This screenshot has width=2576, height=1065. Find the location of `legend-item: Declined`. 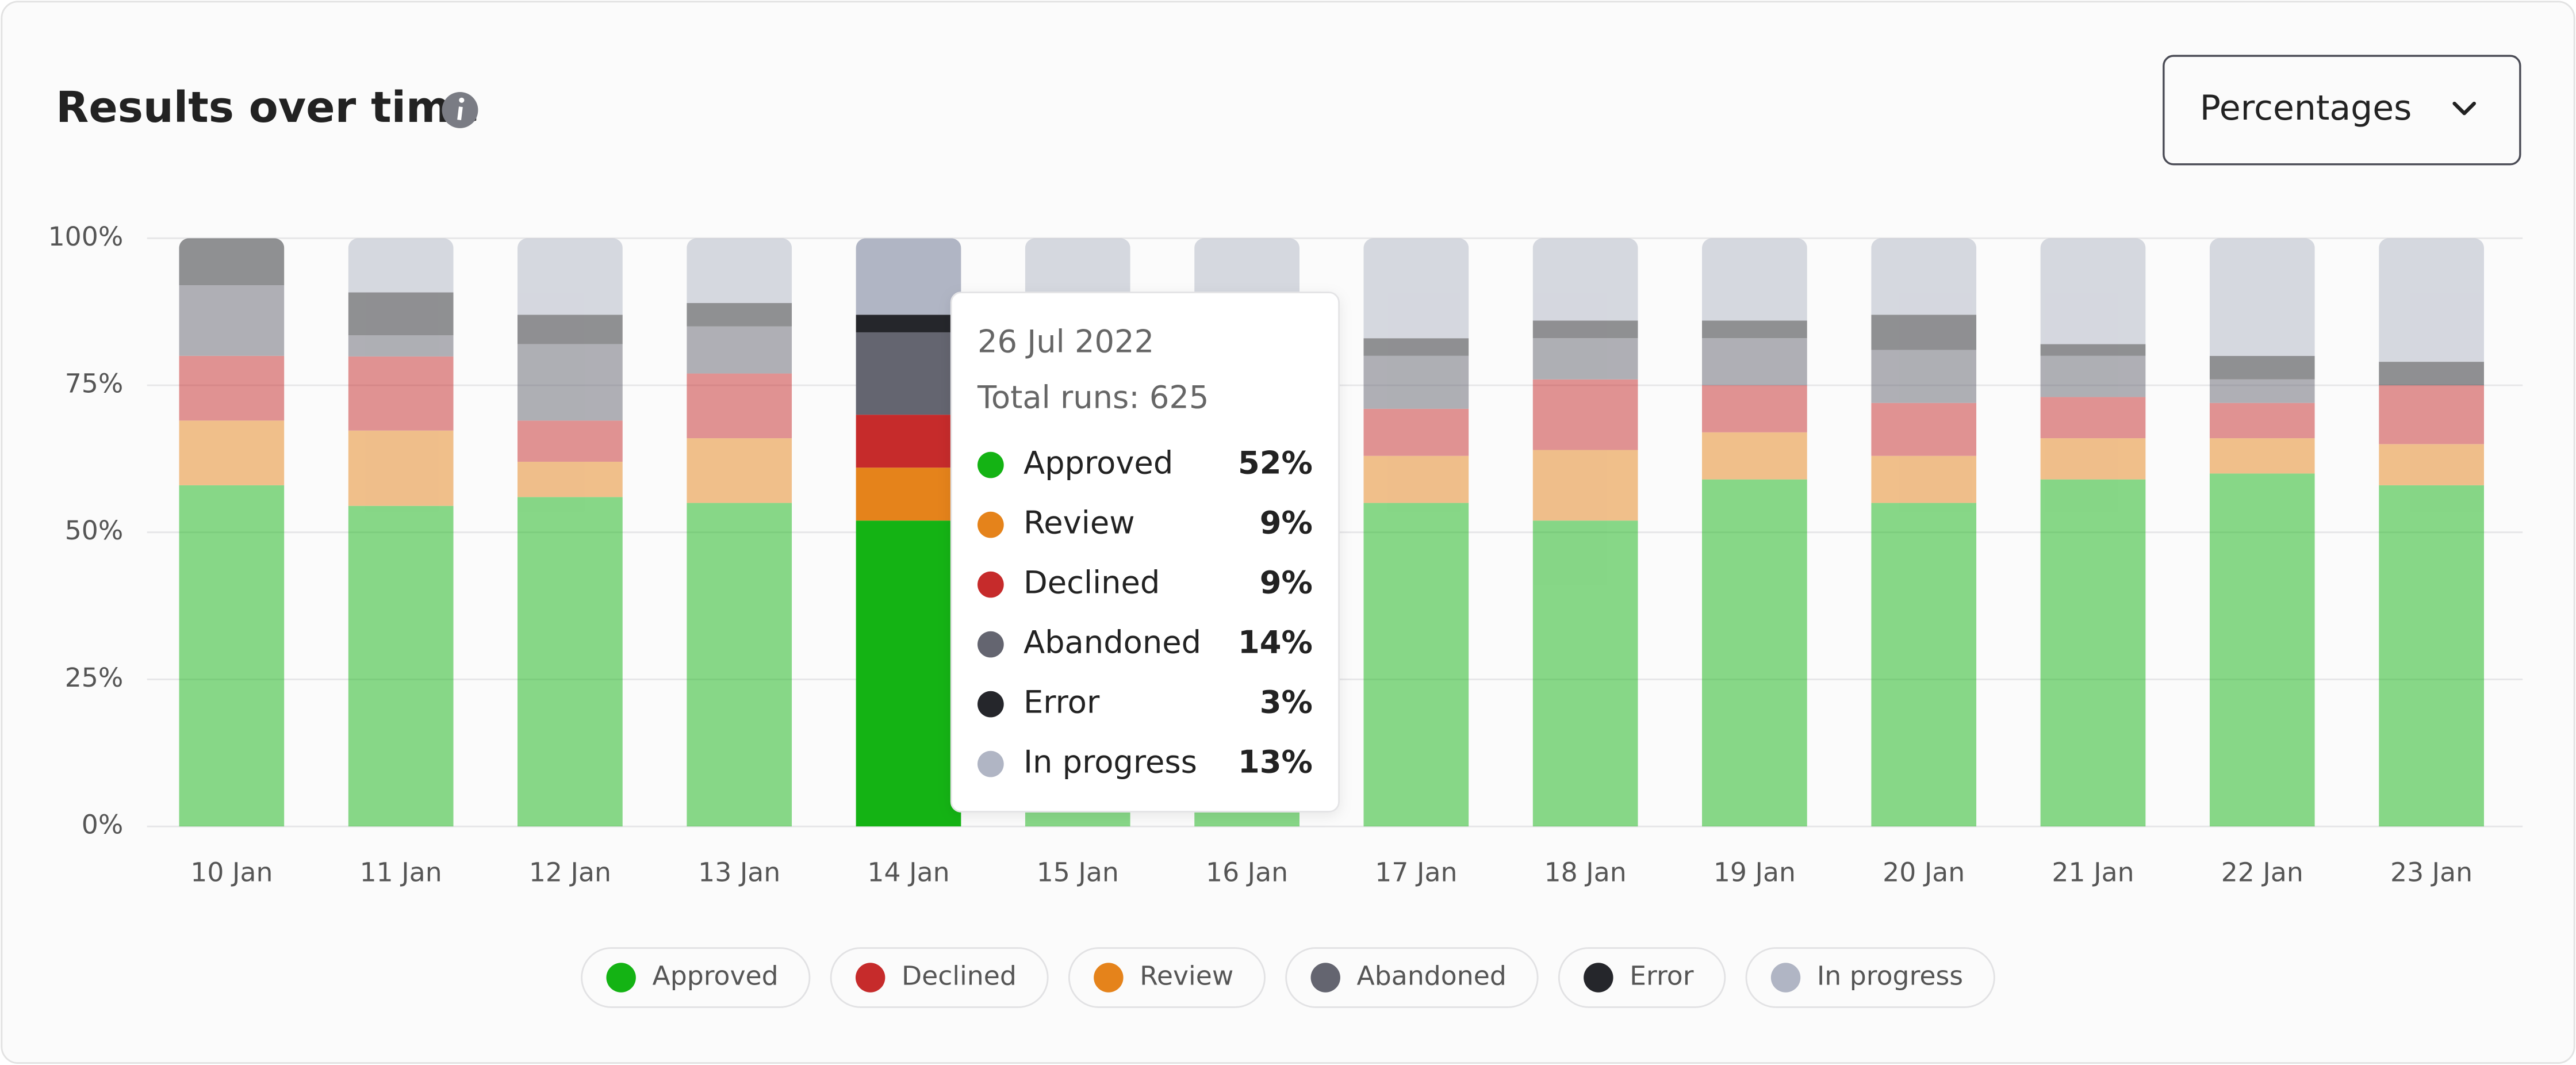

legend-item: Declined is located at coordinates (939, 977).